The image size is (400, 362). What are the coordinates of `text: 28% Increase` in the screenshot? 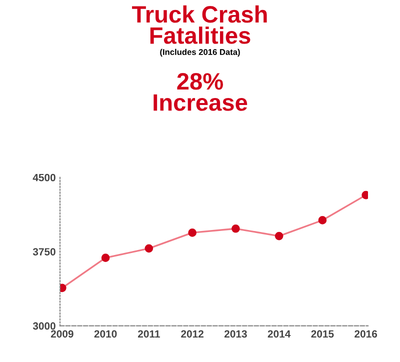 It's located at (201, 92).